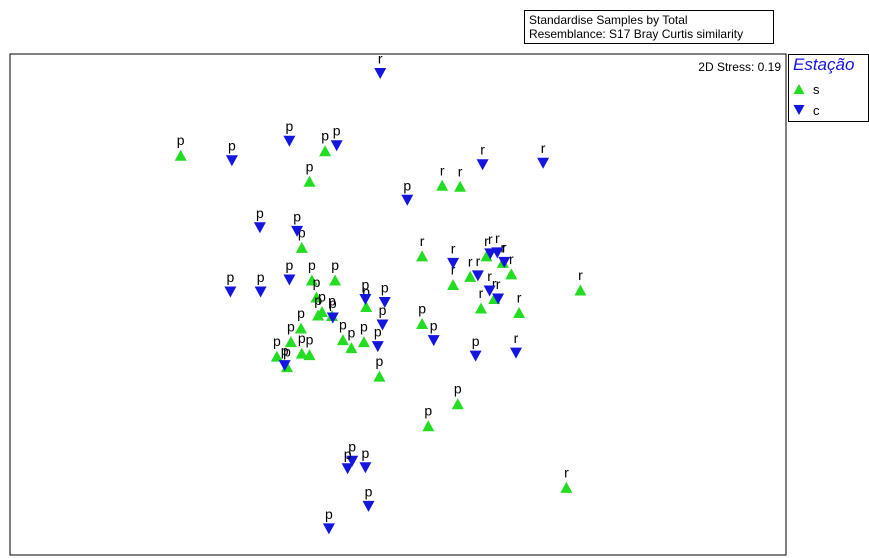 Image resolution: width=869 pixels, height=558 pixels. I want to click on point-label-c-32: p, so click(329, 514).